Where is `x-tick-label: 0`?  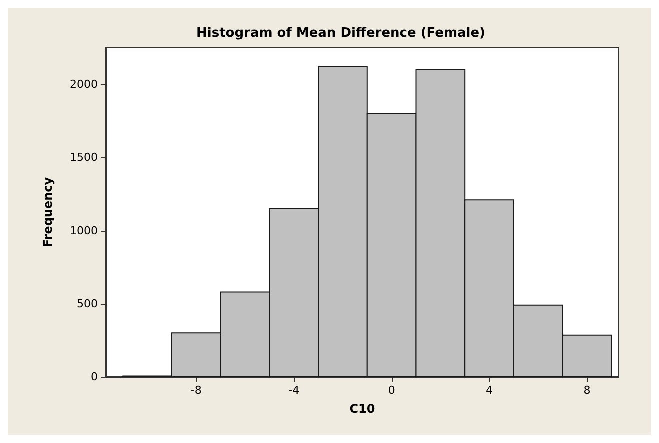
x-tick-label: 0 is located at coordinates (392, 390).